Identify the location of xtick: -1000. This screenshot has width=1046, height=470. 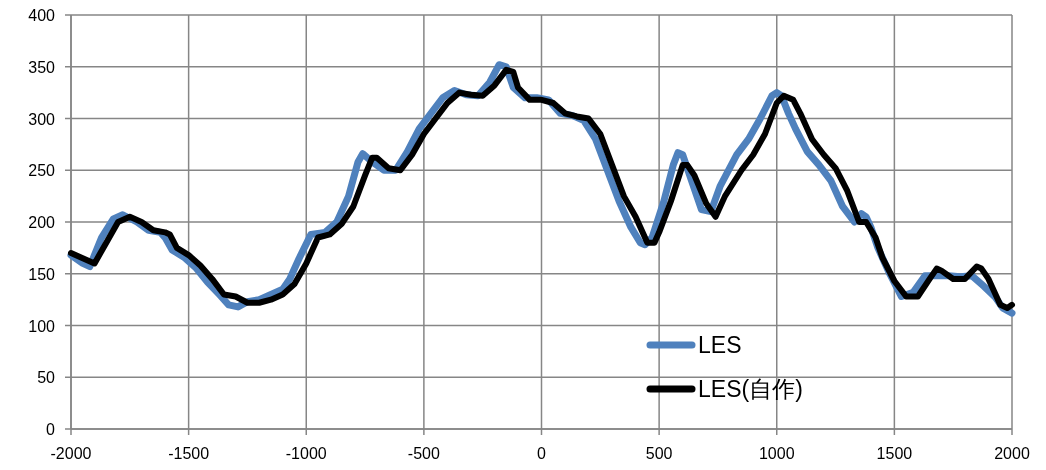
(306, 453).